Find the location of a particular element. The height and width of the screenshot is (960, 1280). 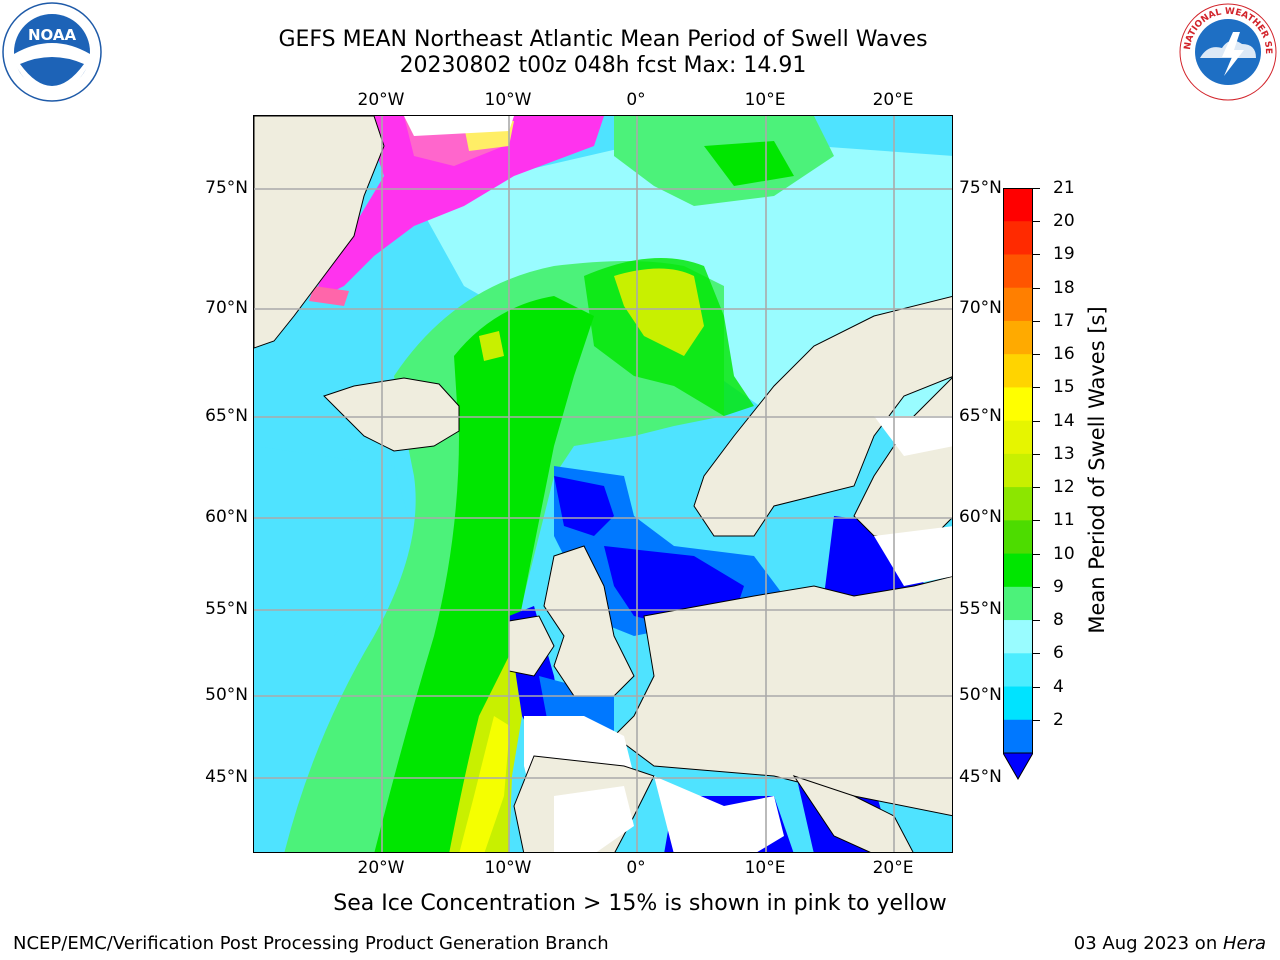

colorbar-tick-label: 15 is located at coordinates (1064, 387).